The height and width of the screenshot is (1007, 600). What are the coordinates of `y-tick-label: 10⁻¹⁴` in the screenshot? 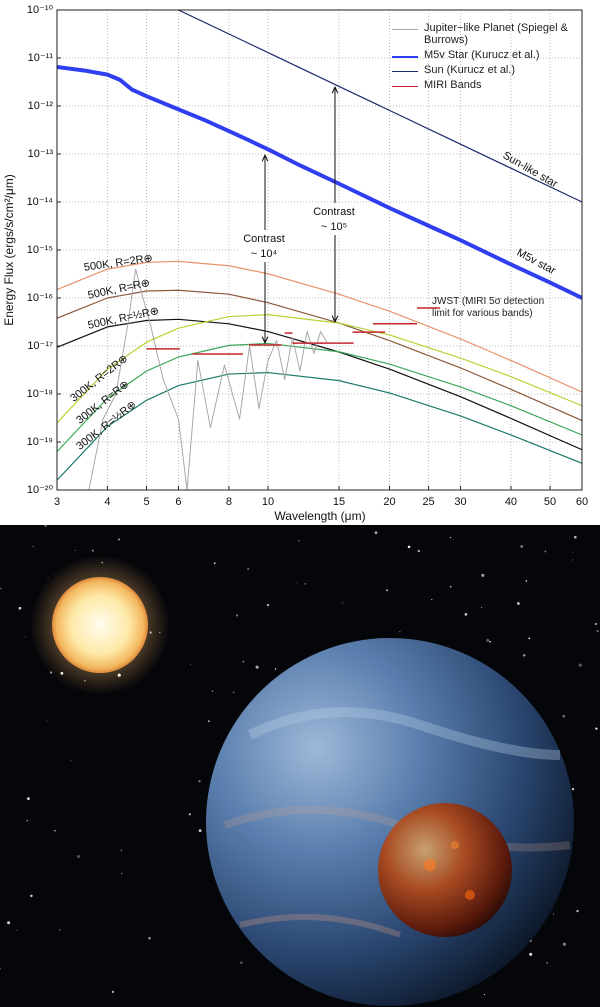 It's located at (40, 202).